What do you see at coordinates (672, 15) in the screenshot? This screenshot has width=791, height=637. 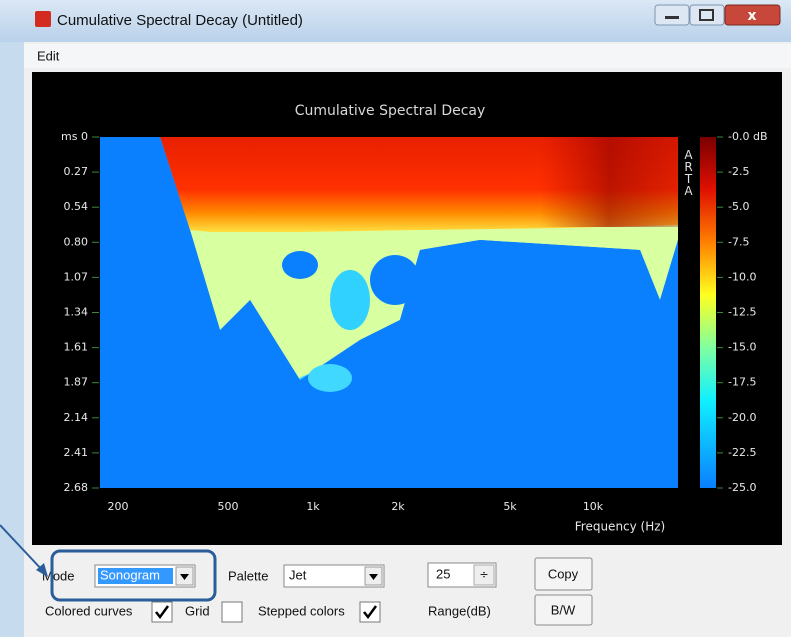 I see `minimize-button` at bounding box center [672, 15].